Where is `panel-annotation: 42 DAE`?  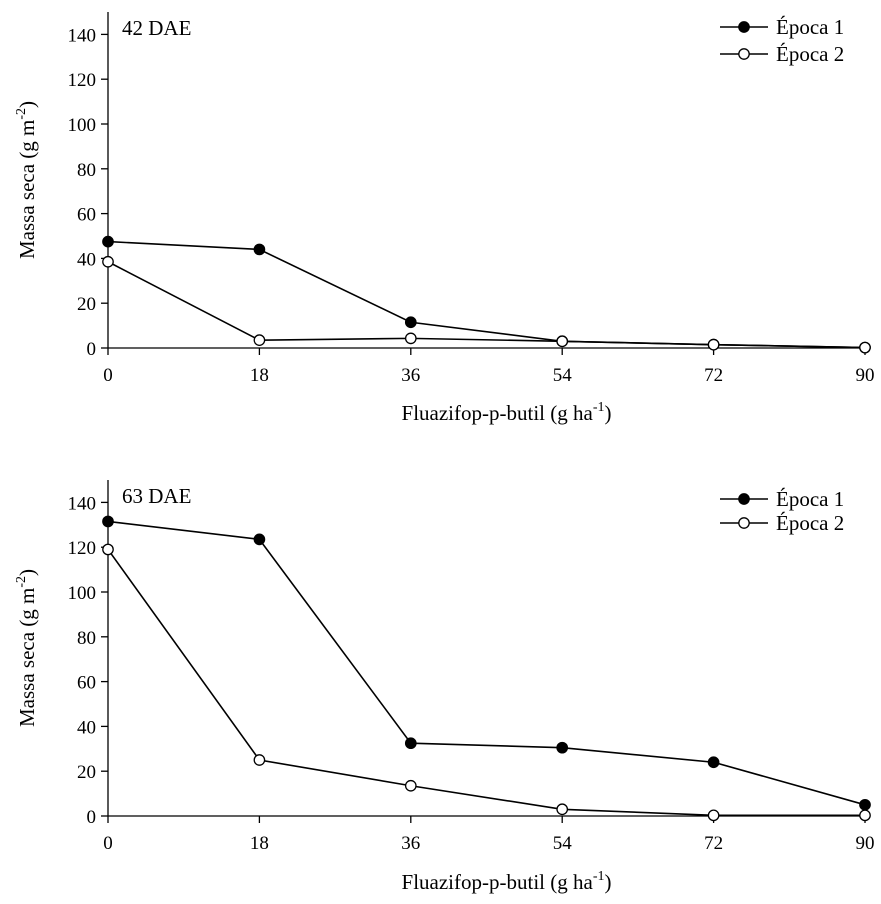
panel-annotation: 42 DAE is located at coordinates (156, 28).